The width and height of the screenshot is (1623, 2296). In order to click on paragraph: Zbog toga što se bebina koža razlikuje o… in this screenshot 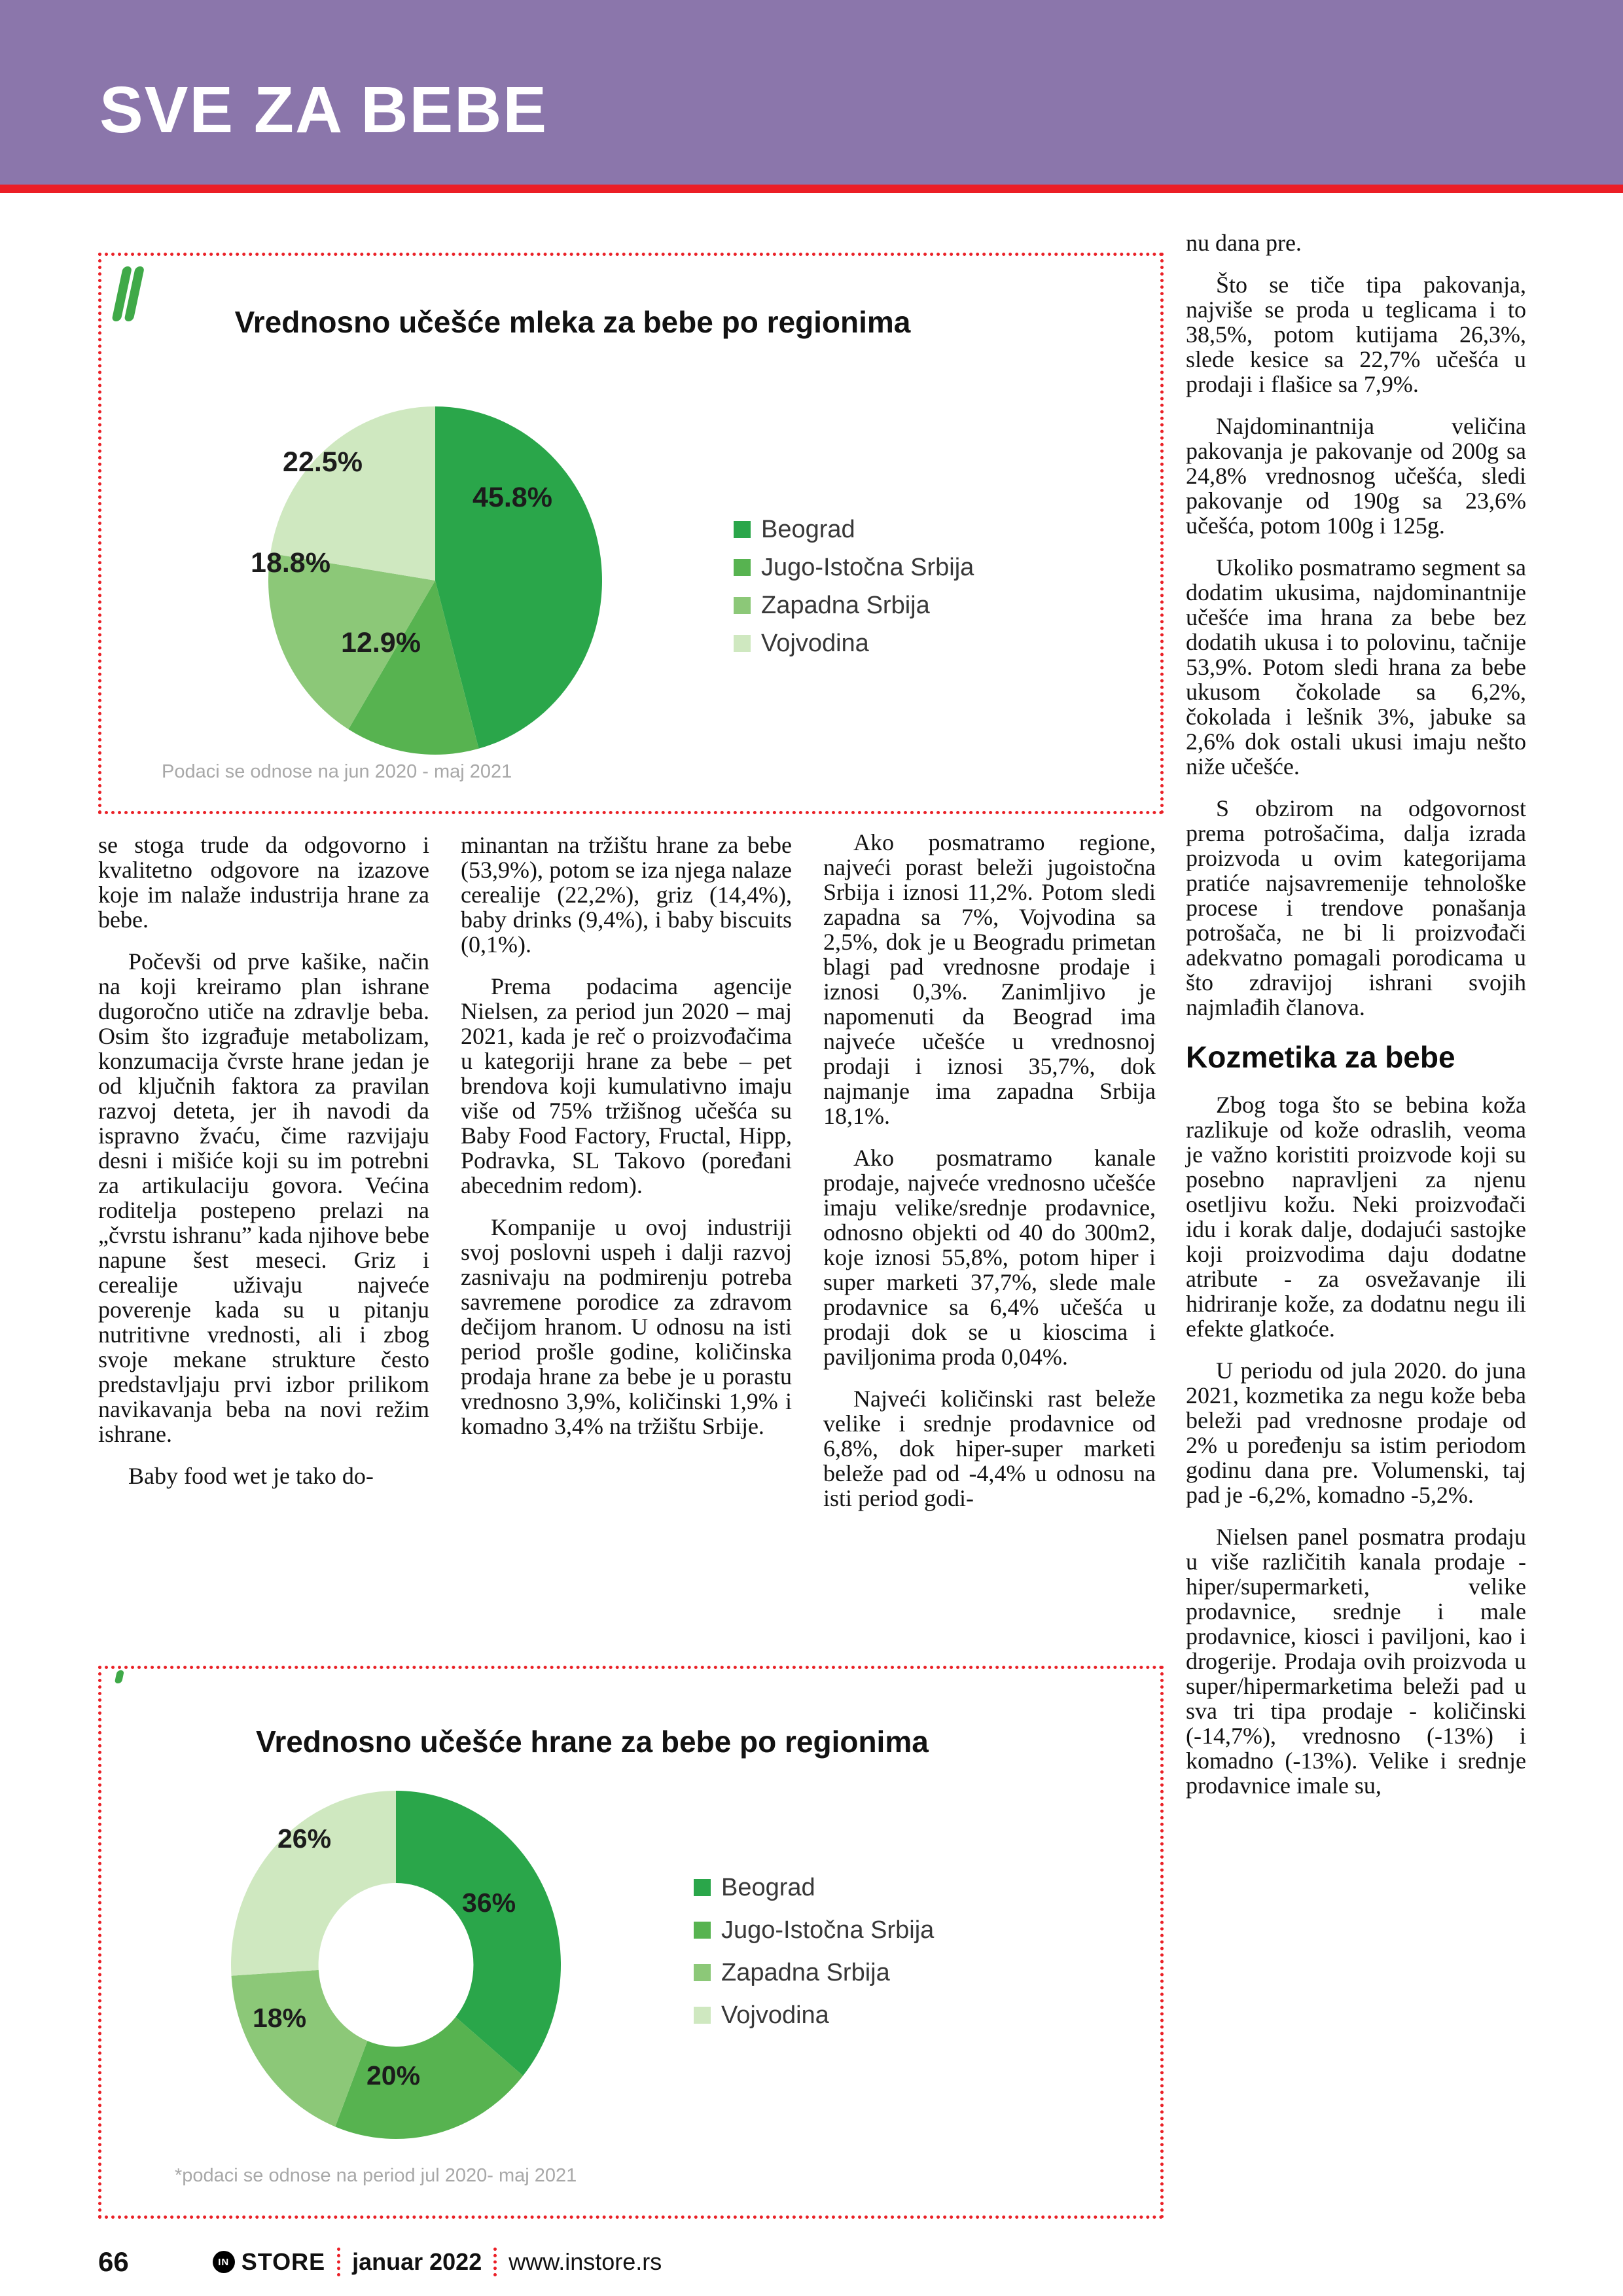, I will do `click(1356, 1216)`.